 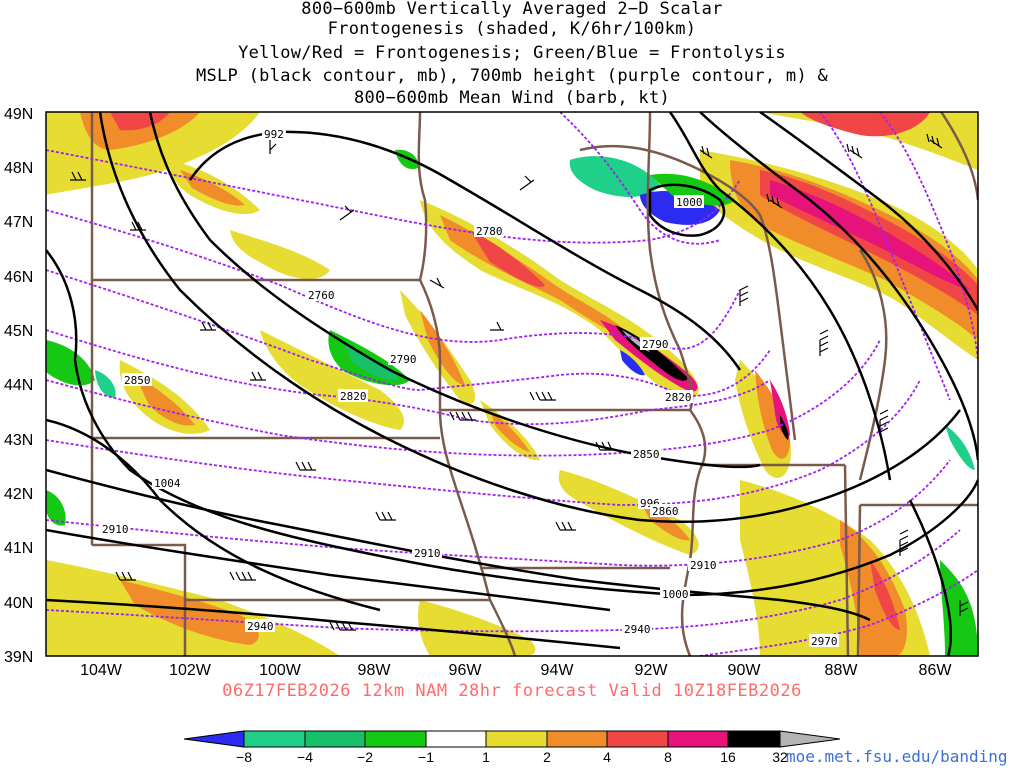 I want to click on height-label-2760: 2760, so click(x=321, y=295).